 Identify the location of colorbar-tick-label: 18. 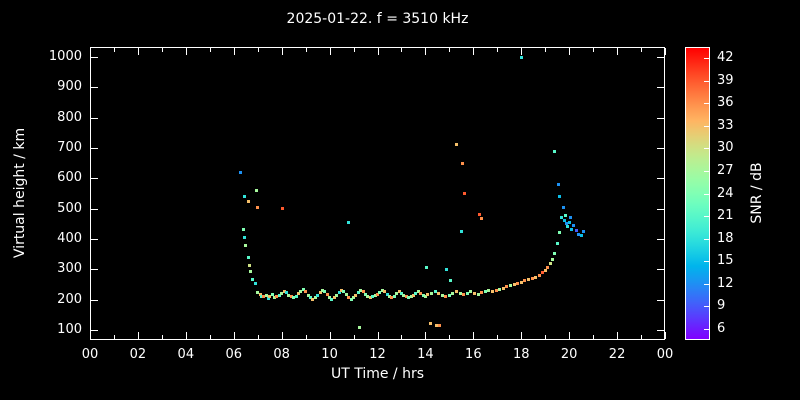
(725, 238).